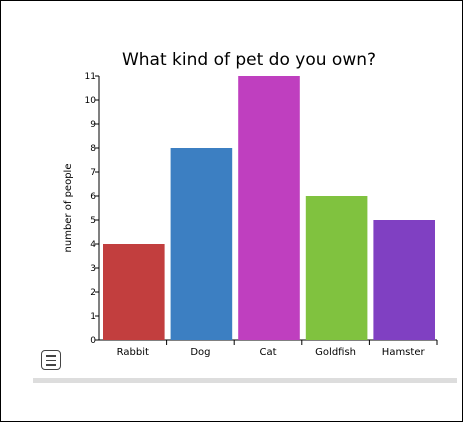  I want to click on y-tick-label: 11, so click(90, 77).